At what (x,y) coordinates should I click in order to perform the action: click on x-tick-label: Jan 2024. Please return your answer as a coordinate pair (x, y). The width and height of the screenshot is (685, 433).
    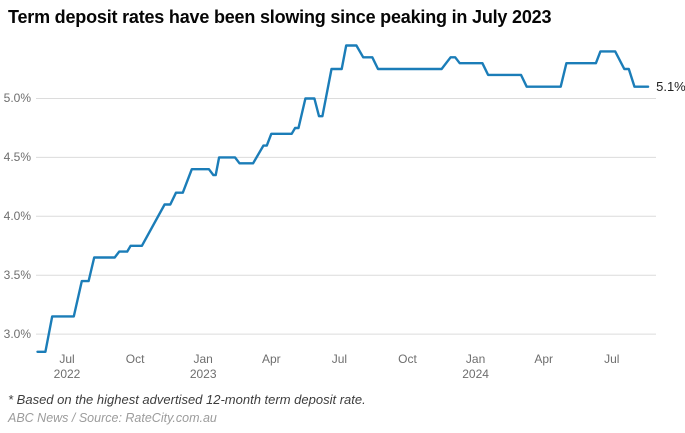
    Looking at the image, I should click on (476, 367).